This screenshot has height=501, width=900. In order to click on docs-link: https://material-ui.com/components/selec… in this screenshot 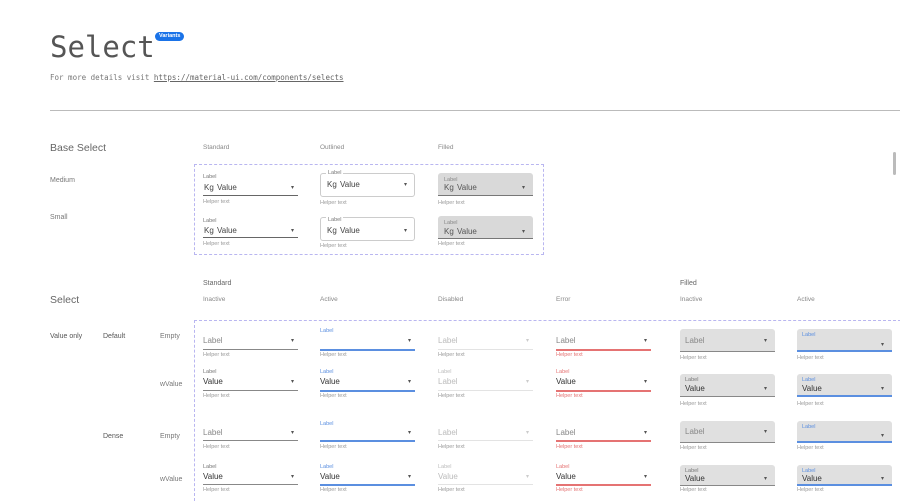, I will do `click(248, 77)`.